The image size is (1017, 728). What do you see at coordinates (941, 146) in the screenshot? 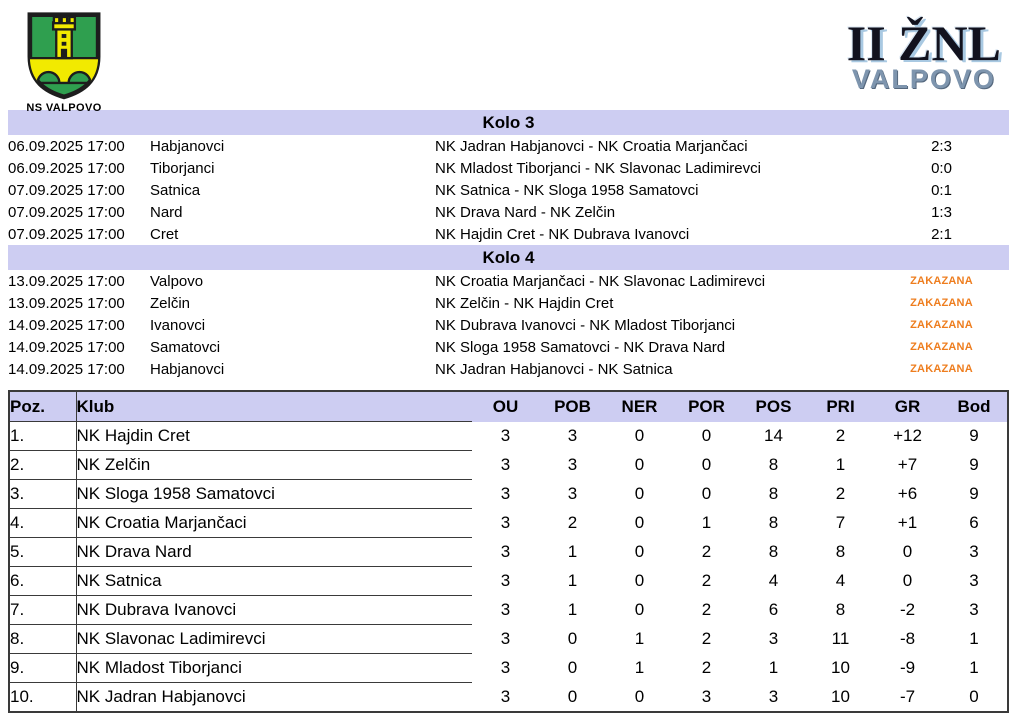
I see `match-result: 2:3` at bounding box center [941, 146].